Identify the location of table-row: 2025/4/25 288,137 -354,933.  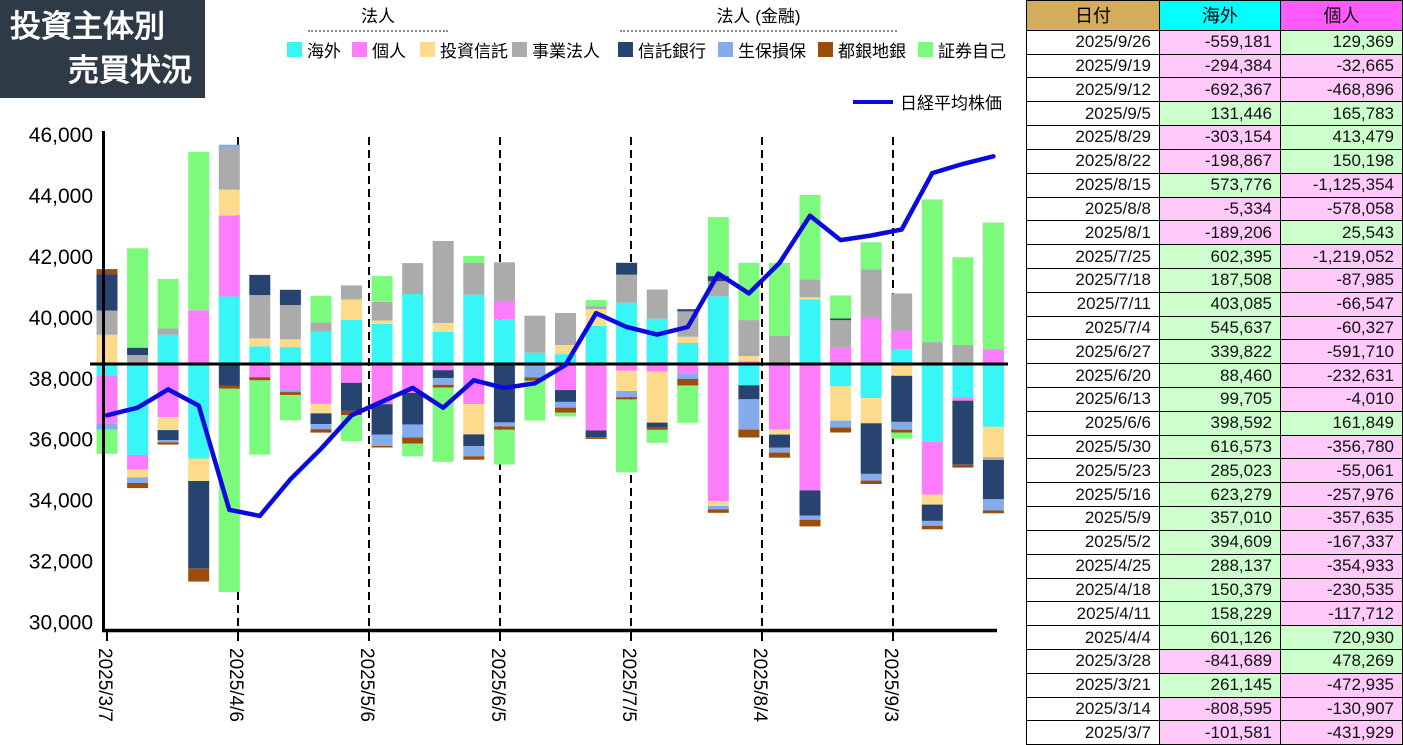
(1214, 566).